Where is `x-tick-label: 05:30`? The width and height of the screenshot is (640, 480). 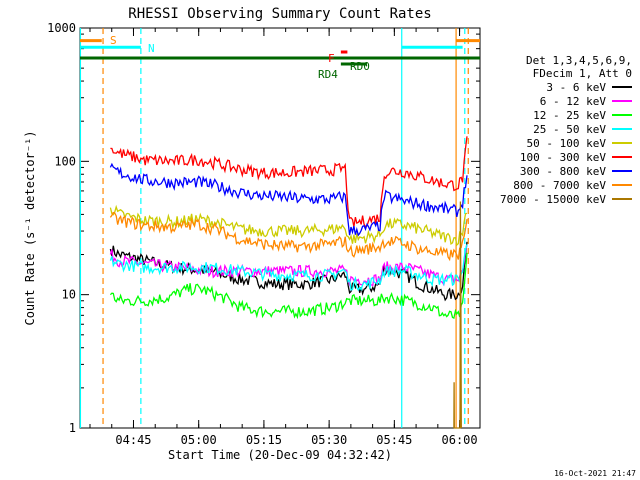
x-tick-label: 05:30 is located at coordinates (329, 440).